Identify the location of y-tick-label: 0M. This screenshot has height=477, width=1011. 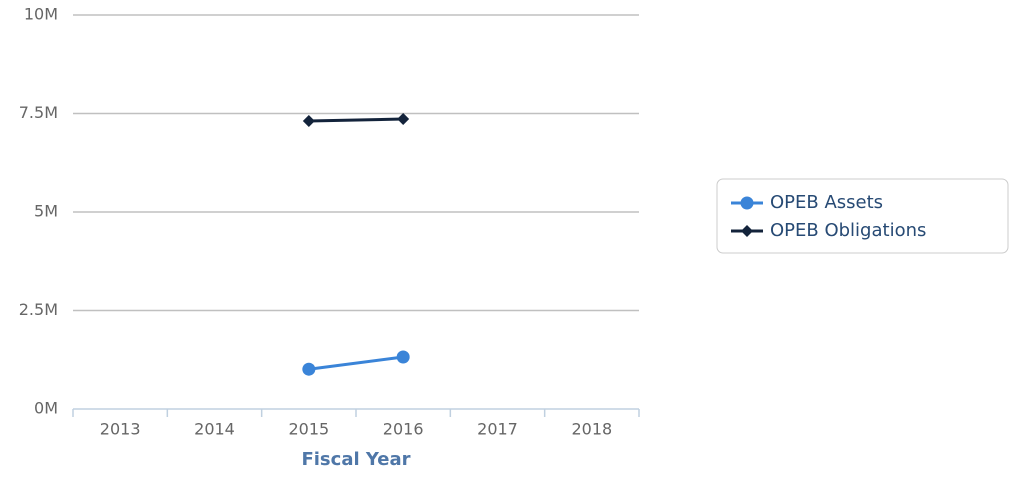
(46, 408).